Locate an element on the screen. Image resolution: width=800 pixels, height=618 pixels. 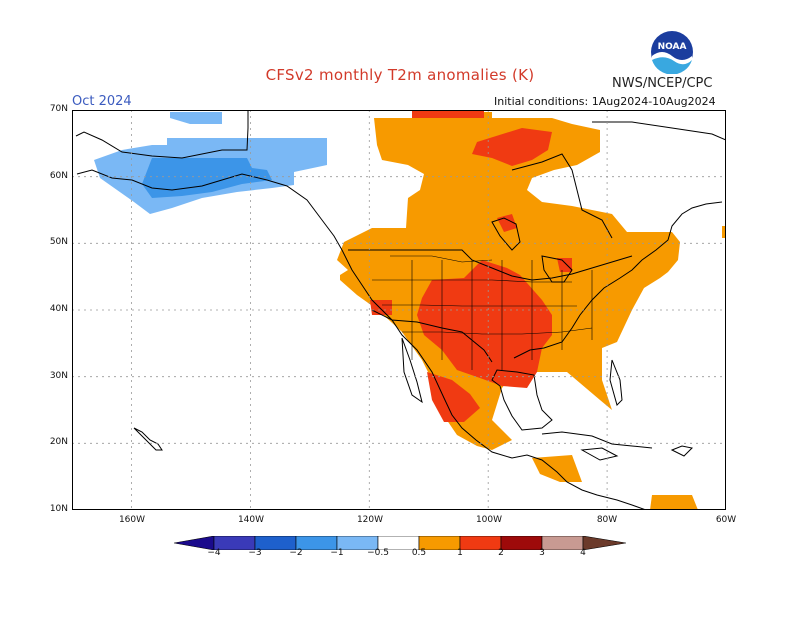
colorbar-arrow-right is located at coordinates (604, 543).